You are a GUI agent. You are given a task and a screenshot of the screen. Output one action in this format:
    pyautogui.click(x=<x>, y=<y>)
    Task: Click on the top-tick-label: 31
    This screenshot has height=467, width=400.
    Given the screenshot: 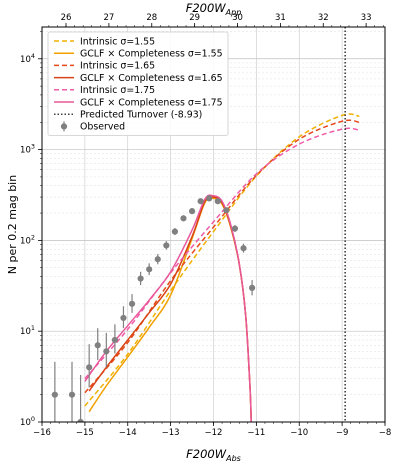 What is the action you would take?
    pyautogui.click(x=280, y=18)
    